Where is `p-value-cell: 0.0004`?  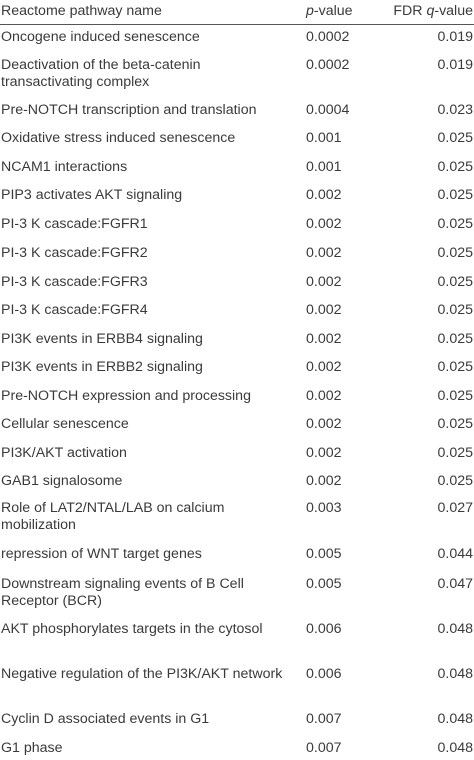 p-value-cell: 0.0004 is located at coordinates (328, 110).